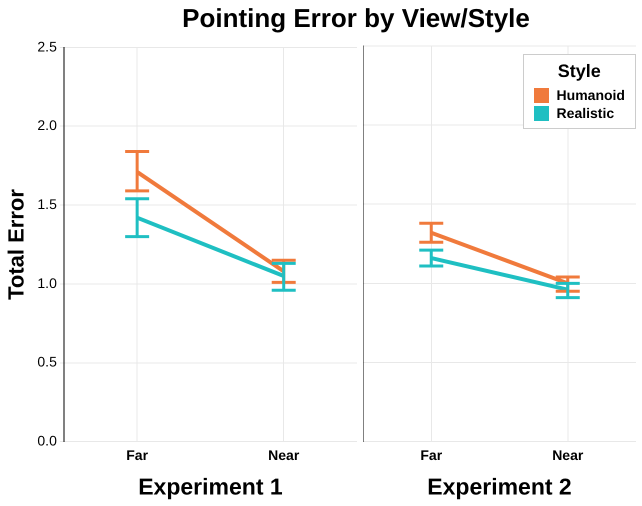 Image resolution: width=642 pixels, height=506 pixels. I want to click on x-axis-title: Experiment 2, so click(499, 487).